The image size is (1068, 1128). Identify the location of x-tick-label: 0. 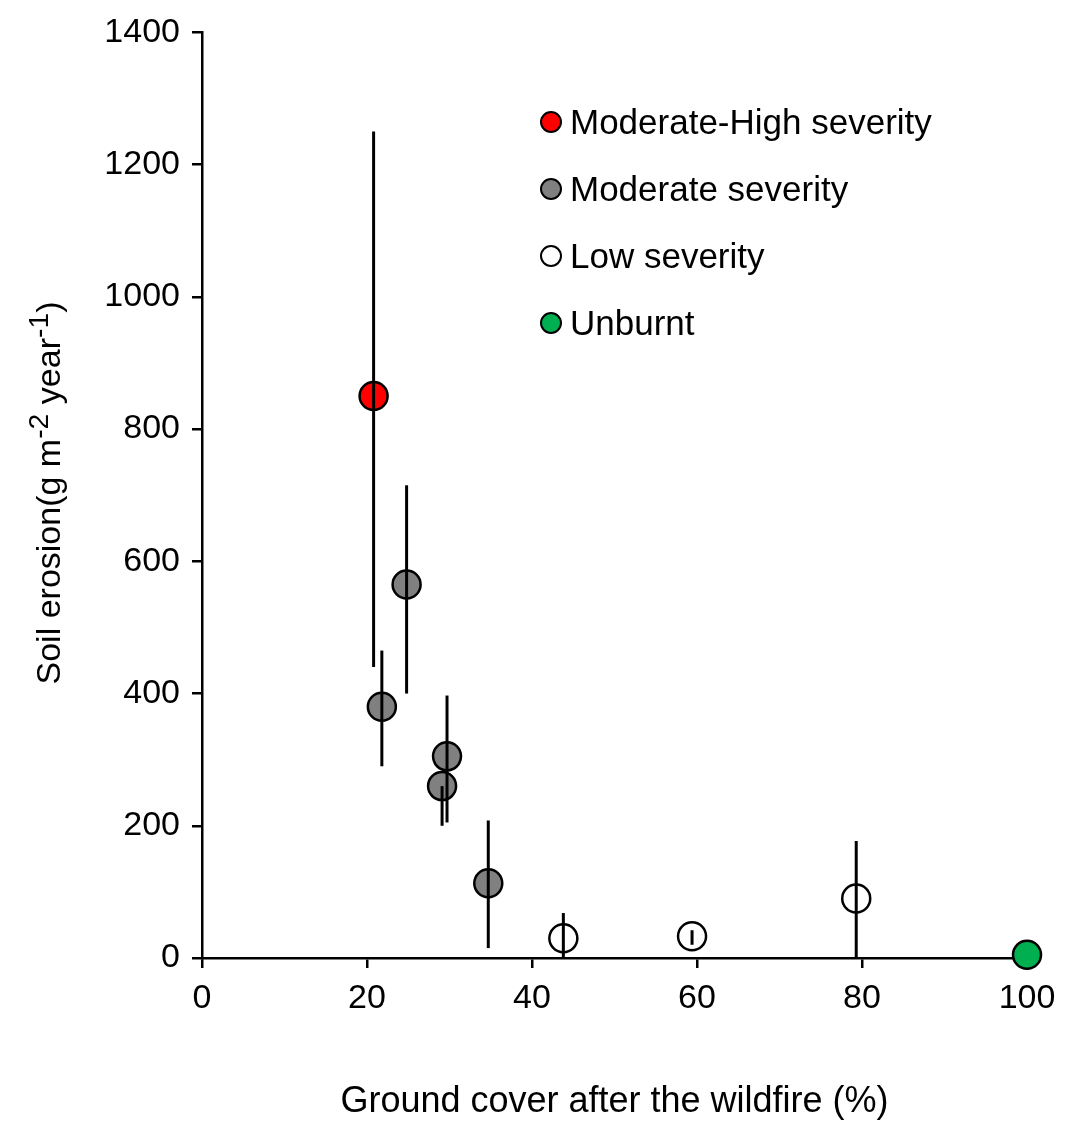
(202, 995).